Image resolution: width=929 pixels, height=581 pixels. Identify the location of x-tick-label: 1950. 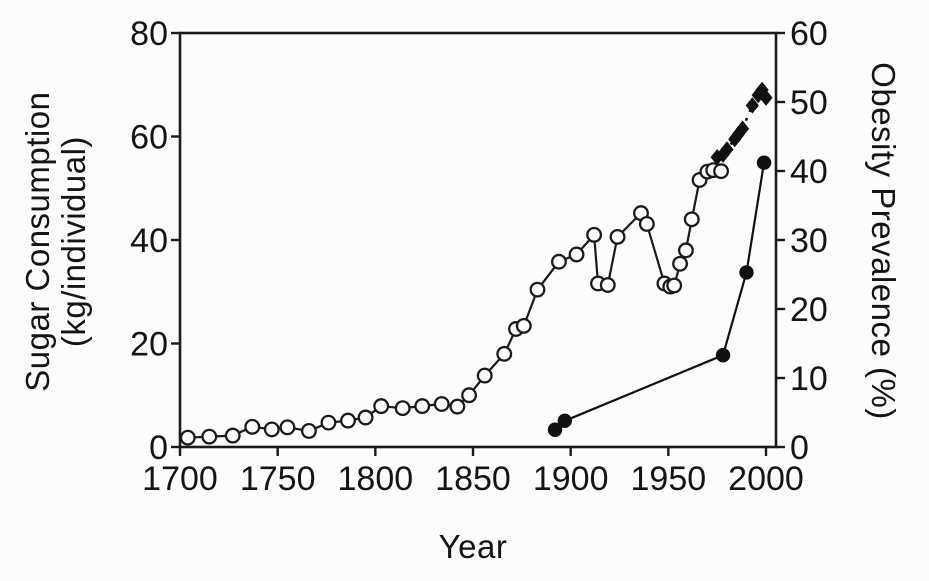
(669, 479).